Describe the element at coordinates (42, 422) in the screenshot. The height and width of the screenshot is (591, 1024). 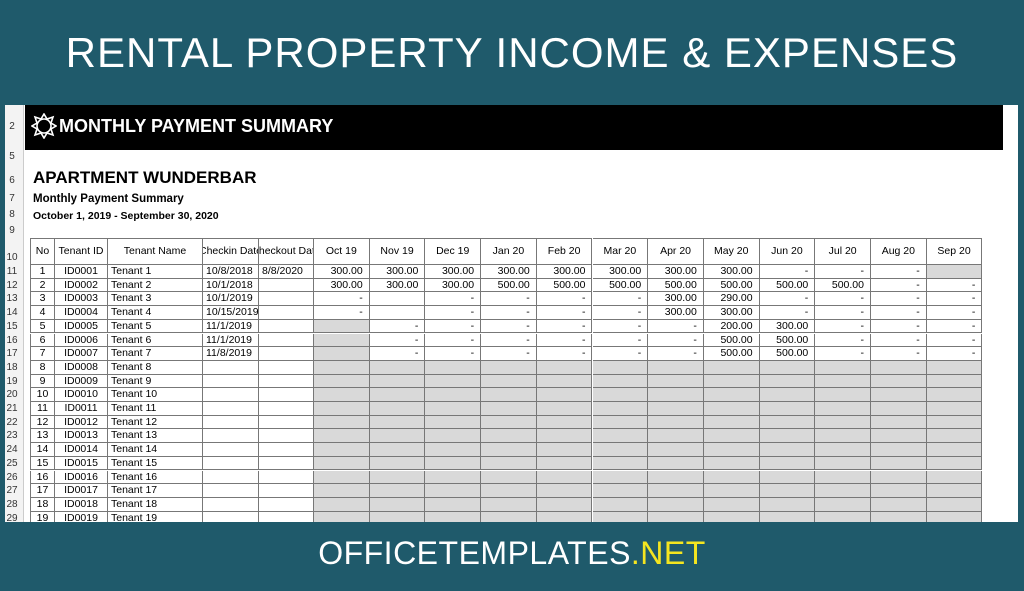
I see `tenant-cell: 12` at that location.